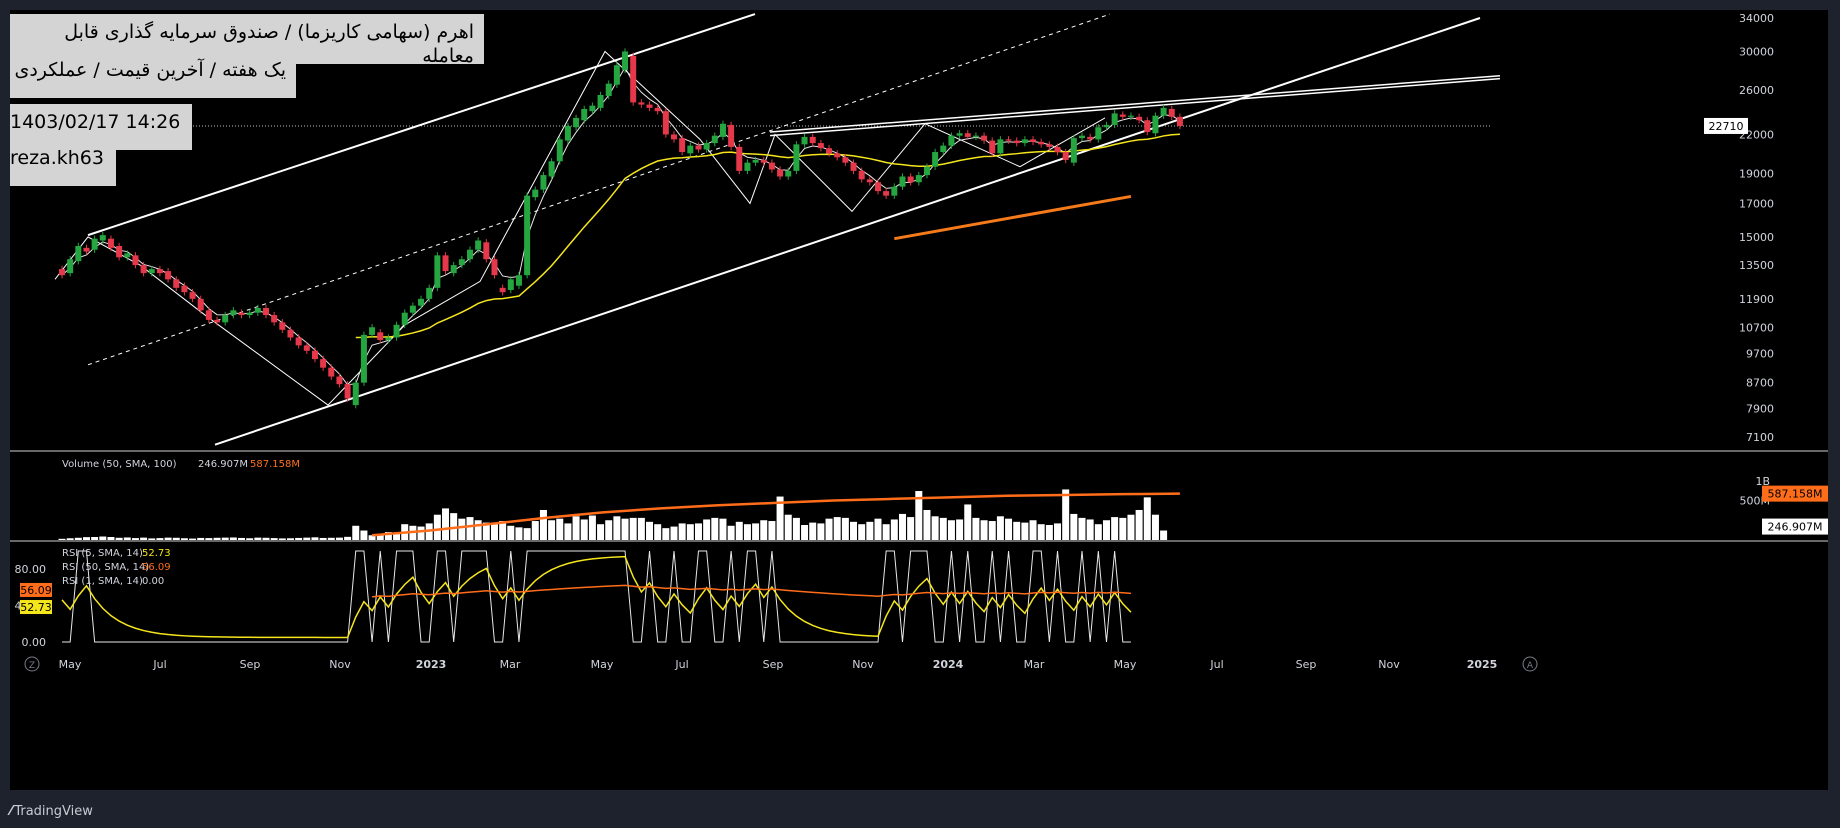  What do you see at coordinates (1389, 664) in the screenshot?
I see `time-tick-label: Nov` at bounding box center [1389, 664].